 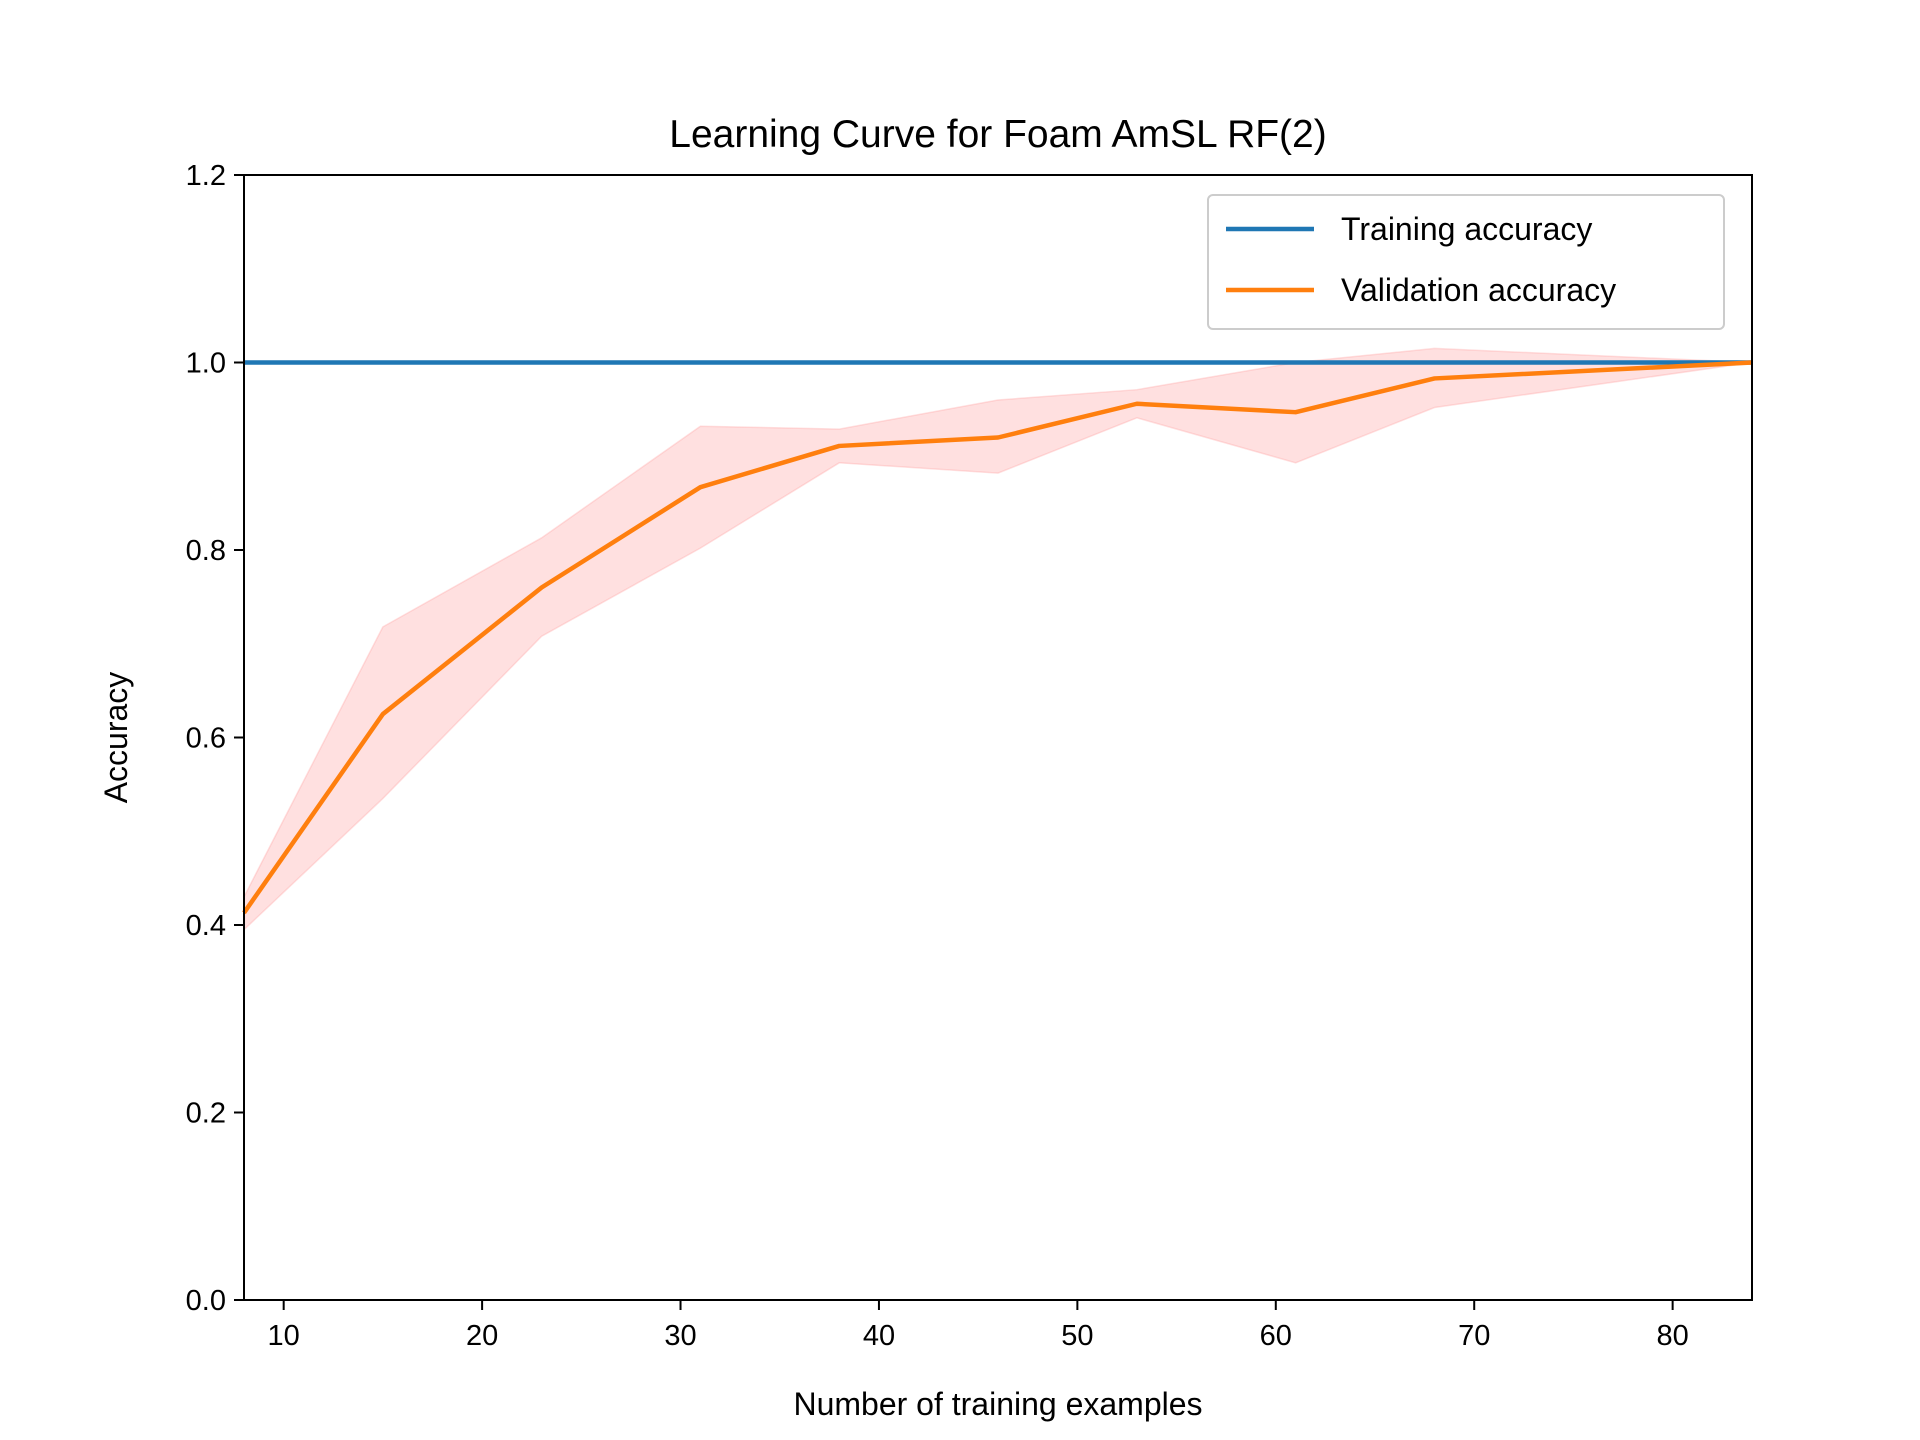 What do you see at coordinates (1276, 1336) in the screenshot?
I see `x-tick-label: 60` at bounding box center [1276, 1336].